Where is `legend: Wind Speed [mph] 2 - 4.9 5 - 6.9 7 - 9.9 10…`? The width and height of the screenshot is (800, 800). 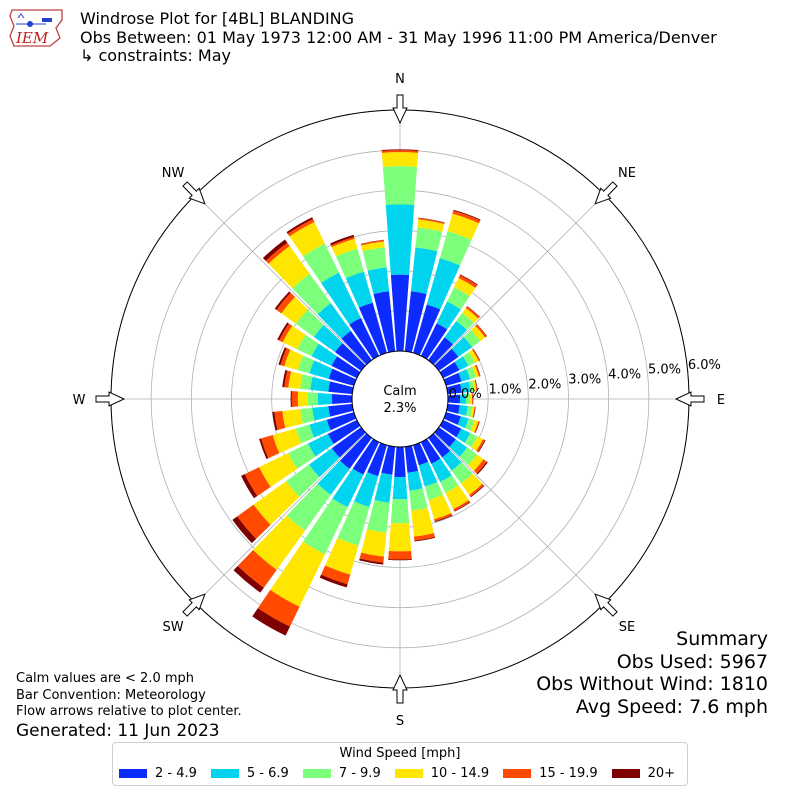 legend: Wind Speed [mph] 2 - 4.9 5 - 6.9 7 - 9.9 10… is located at coordinates (400, 764).